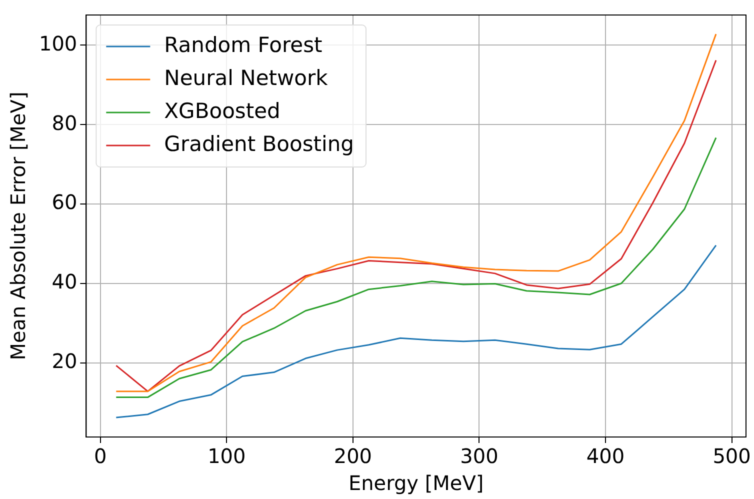  I want to click on x-tick-label: 300, so click(479, 456).